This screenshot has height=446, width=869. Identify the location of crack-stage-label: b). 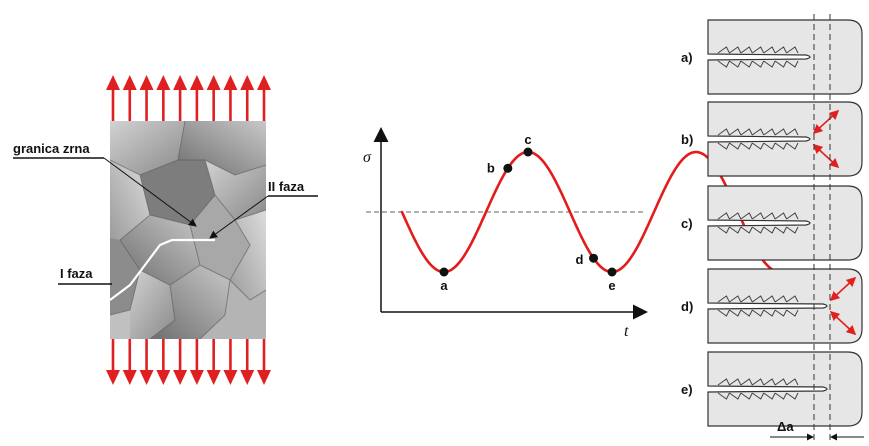
(687, 139).